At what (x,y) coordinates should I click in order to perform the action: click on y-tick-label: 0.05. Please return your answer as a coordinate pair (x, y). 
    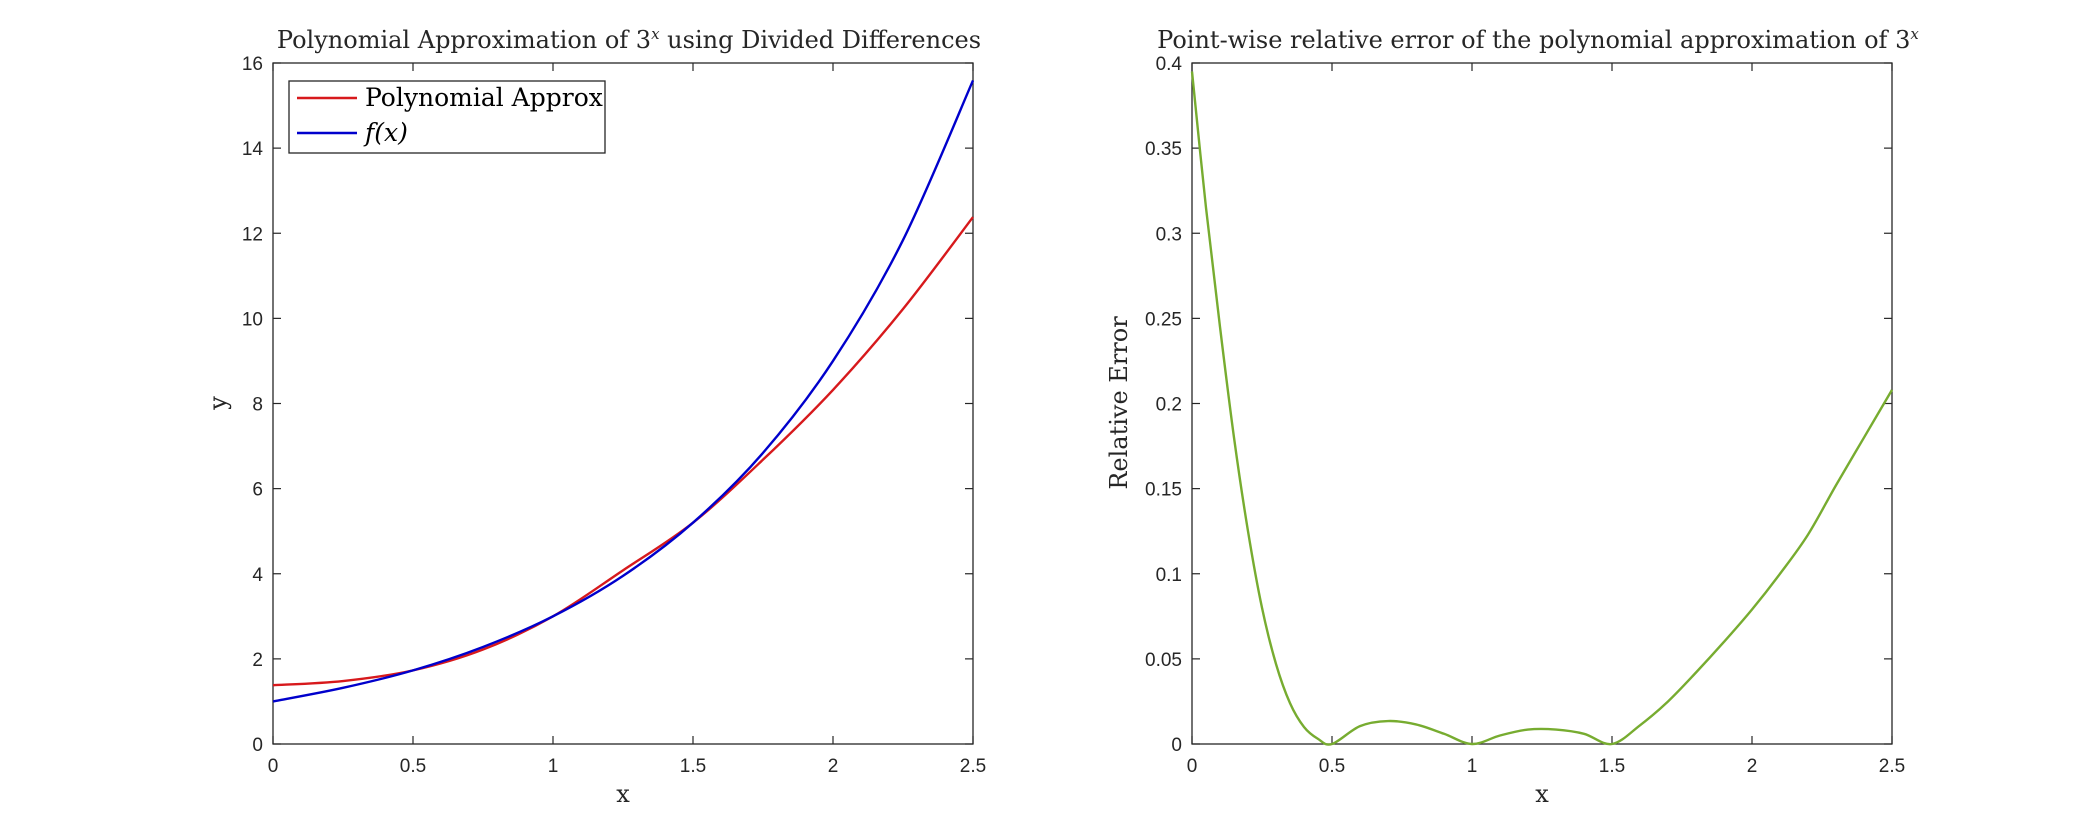
    Looking at the image, I should click on (1163, 660).